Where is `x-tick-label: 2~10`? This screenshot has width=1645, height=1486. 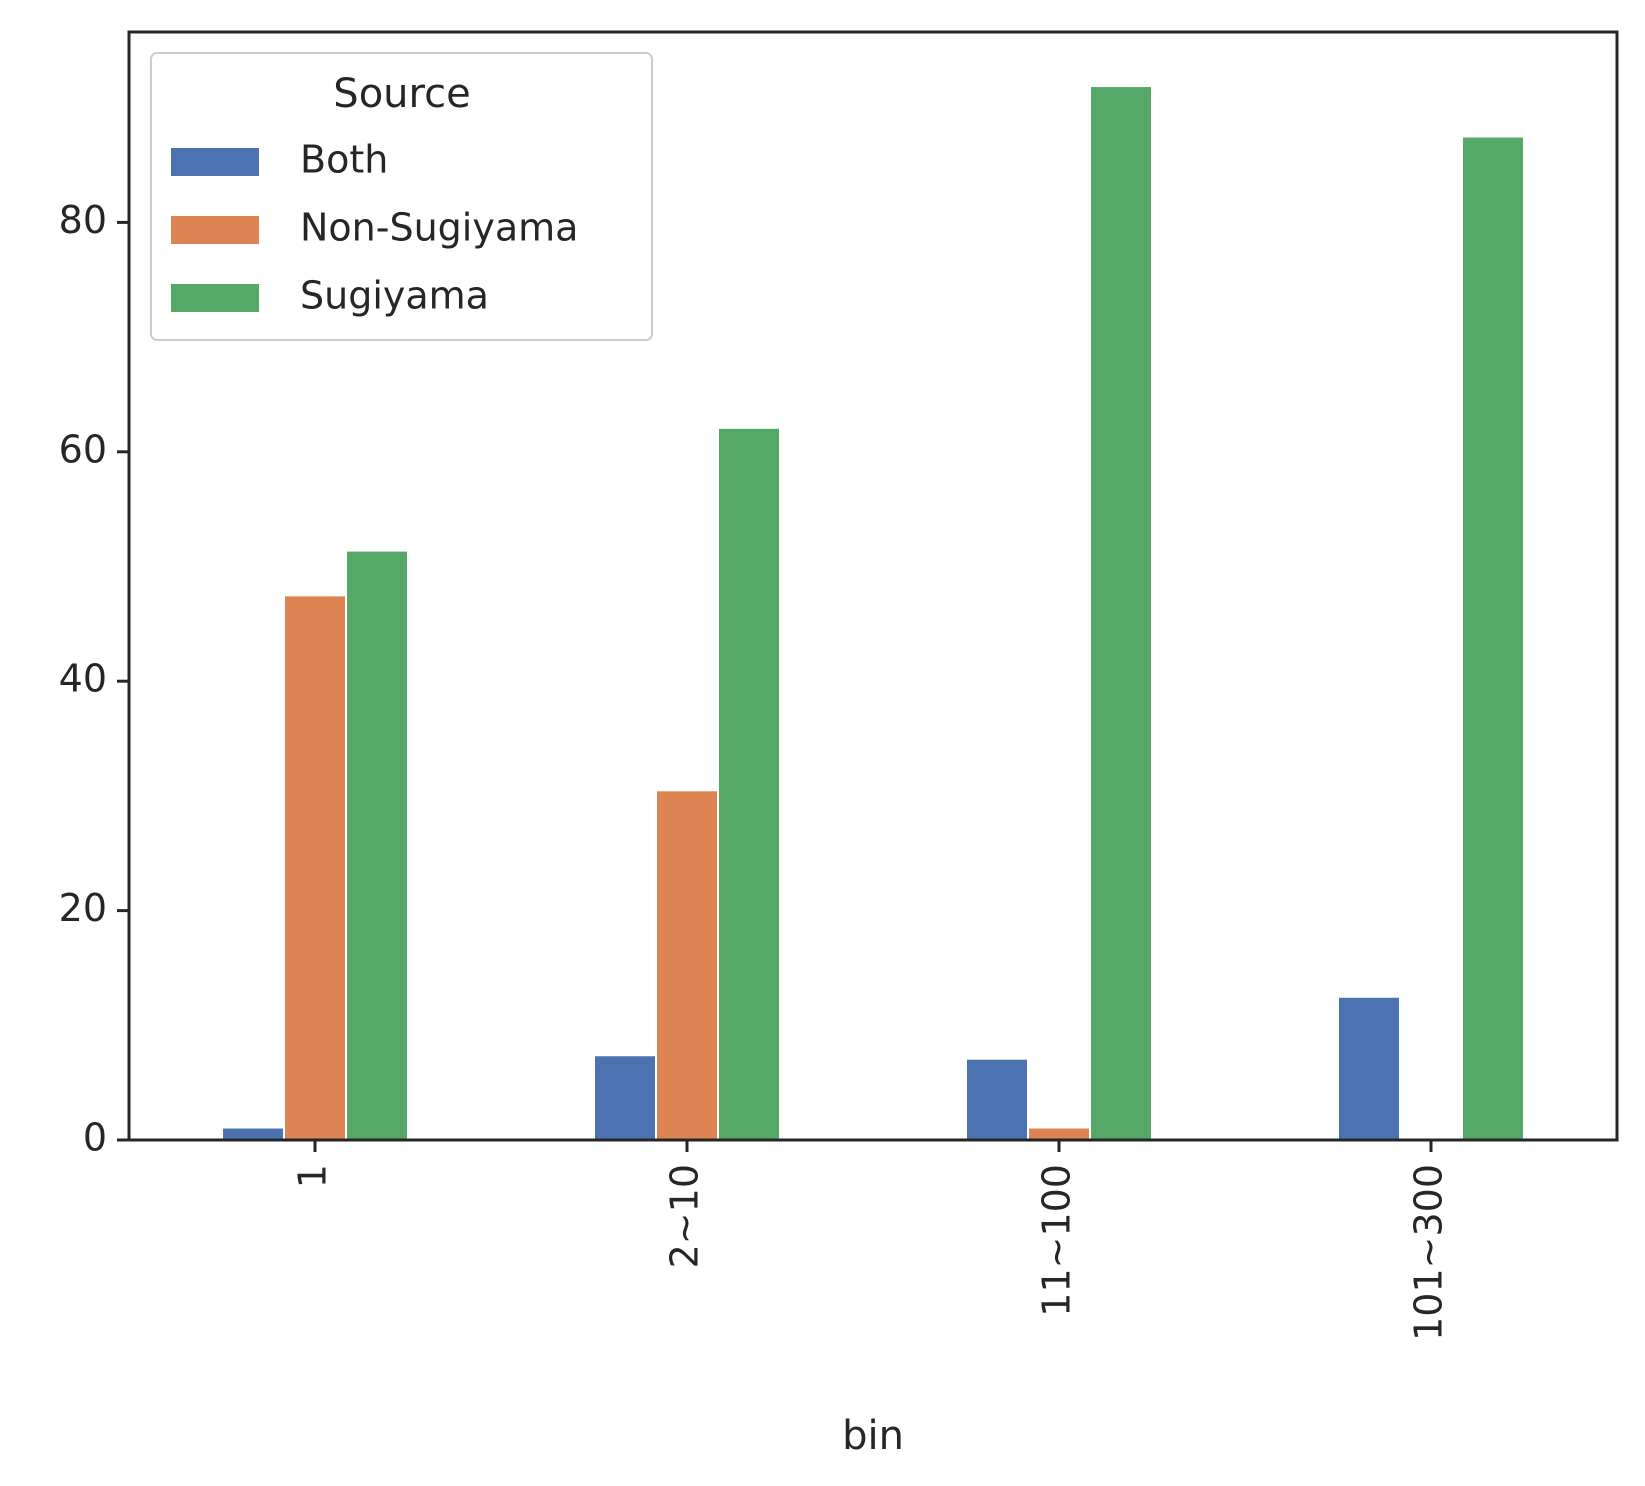
x-tick-label: 2~10 is located at coordinates (685, 1216).